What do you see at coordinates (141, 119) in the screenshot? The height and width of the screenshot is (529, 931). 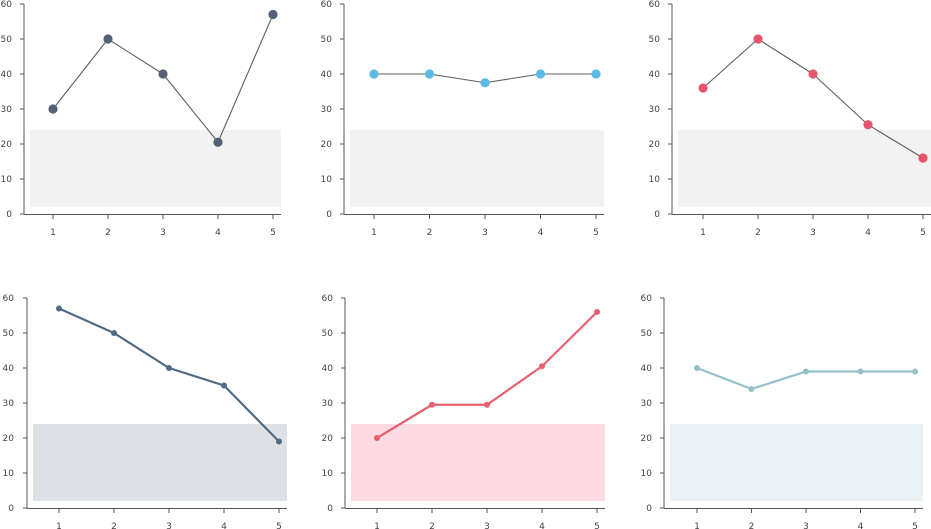 I see `chart-panel-1: 0 10 20 30 40 50 60 1 2 3 4 5` at bounding box center [141, 119].